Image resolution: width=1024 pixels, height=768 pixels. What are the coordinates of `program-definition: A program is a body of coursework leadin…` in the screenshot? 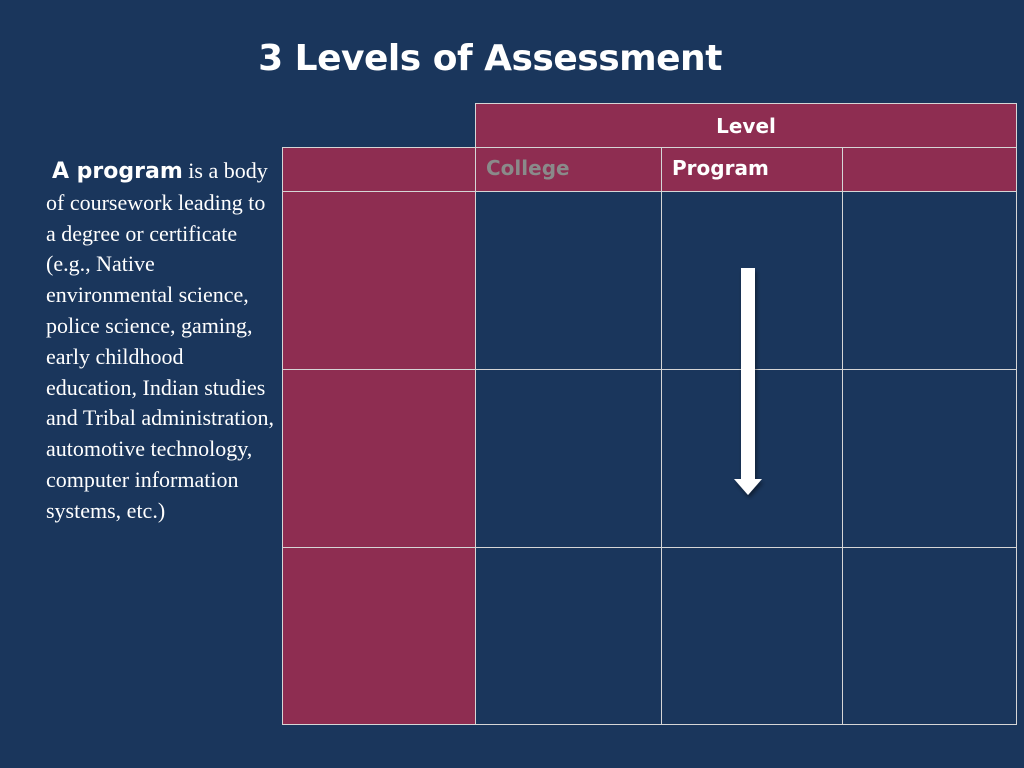 It's located at (161, 341).